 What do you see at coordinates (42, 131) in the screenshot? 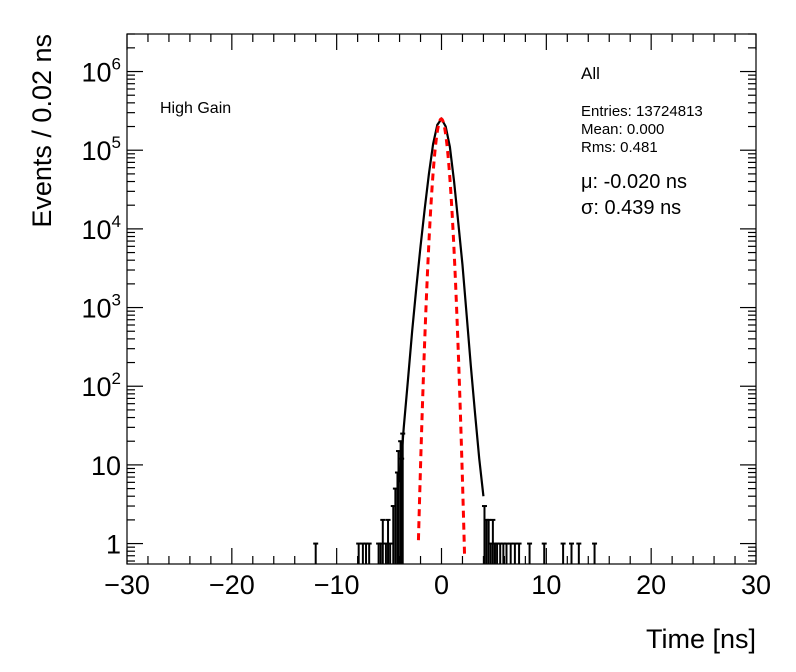
I see `y-axis-label: Events / 0.02 ns` at bounding box center [42, 131].